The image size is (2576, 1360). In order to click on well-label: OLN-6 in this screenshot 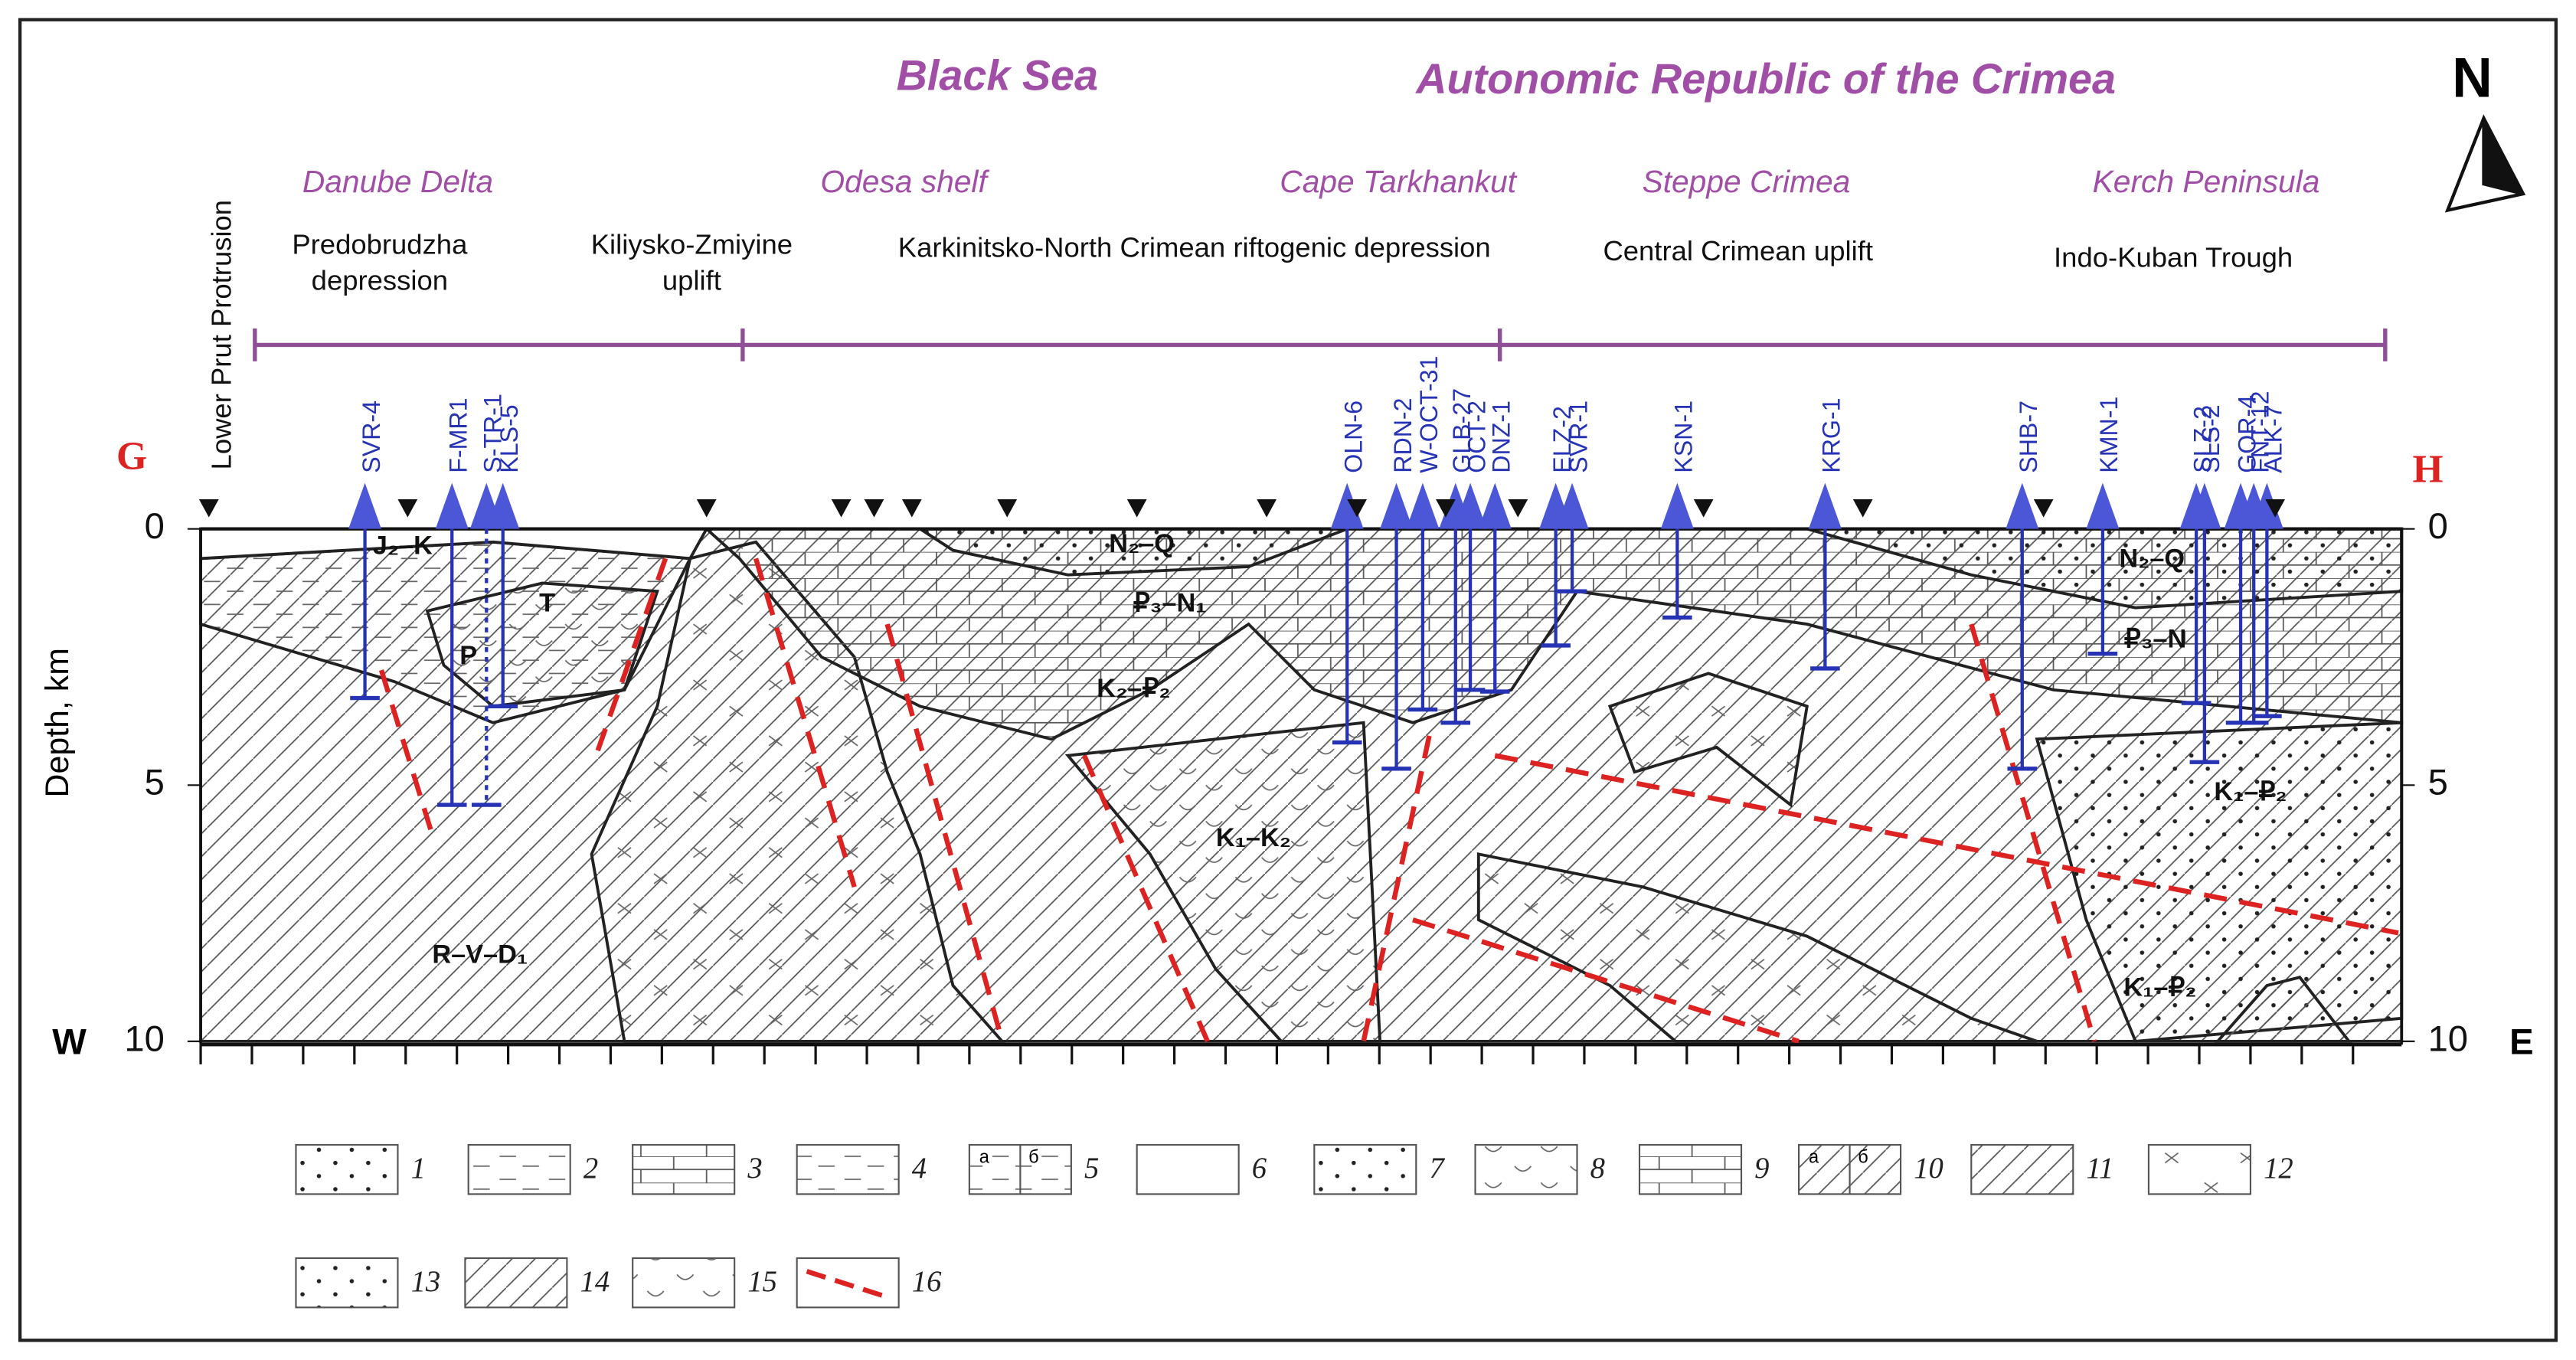, I will do `click(1353, 436)`.